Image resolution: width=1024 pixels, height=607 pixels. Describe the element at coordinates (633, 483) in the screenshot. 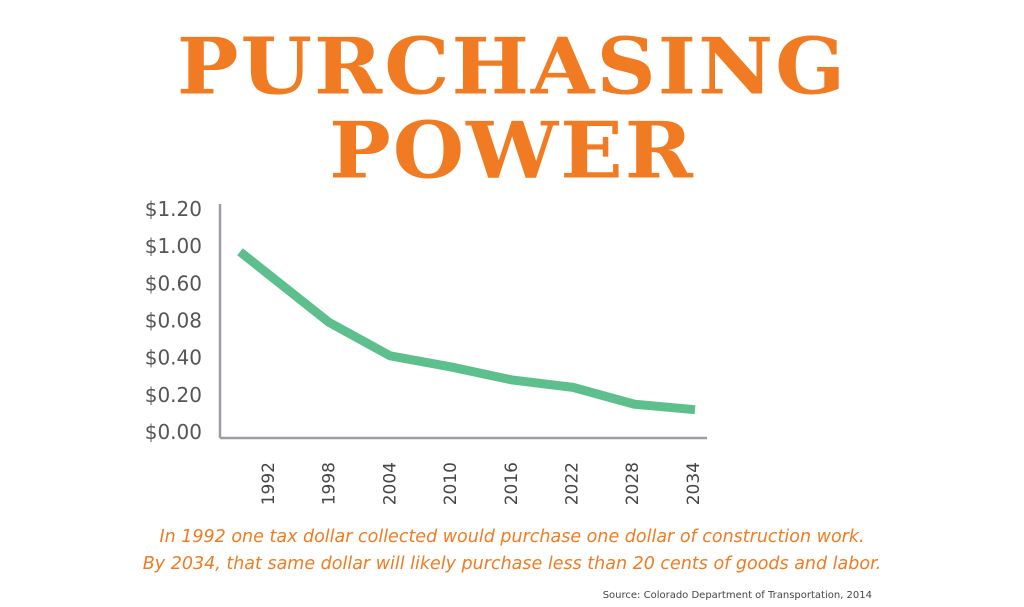

I see `x-tick-label: 2028` at that location.